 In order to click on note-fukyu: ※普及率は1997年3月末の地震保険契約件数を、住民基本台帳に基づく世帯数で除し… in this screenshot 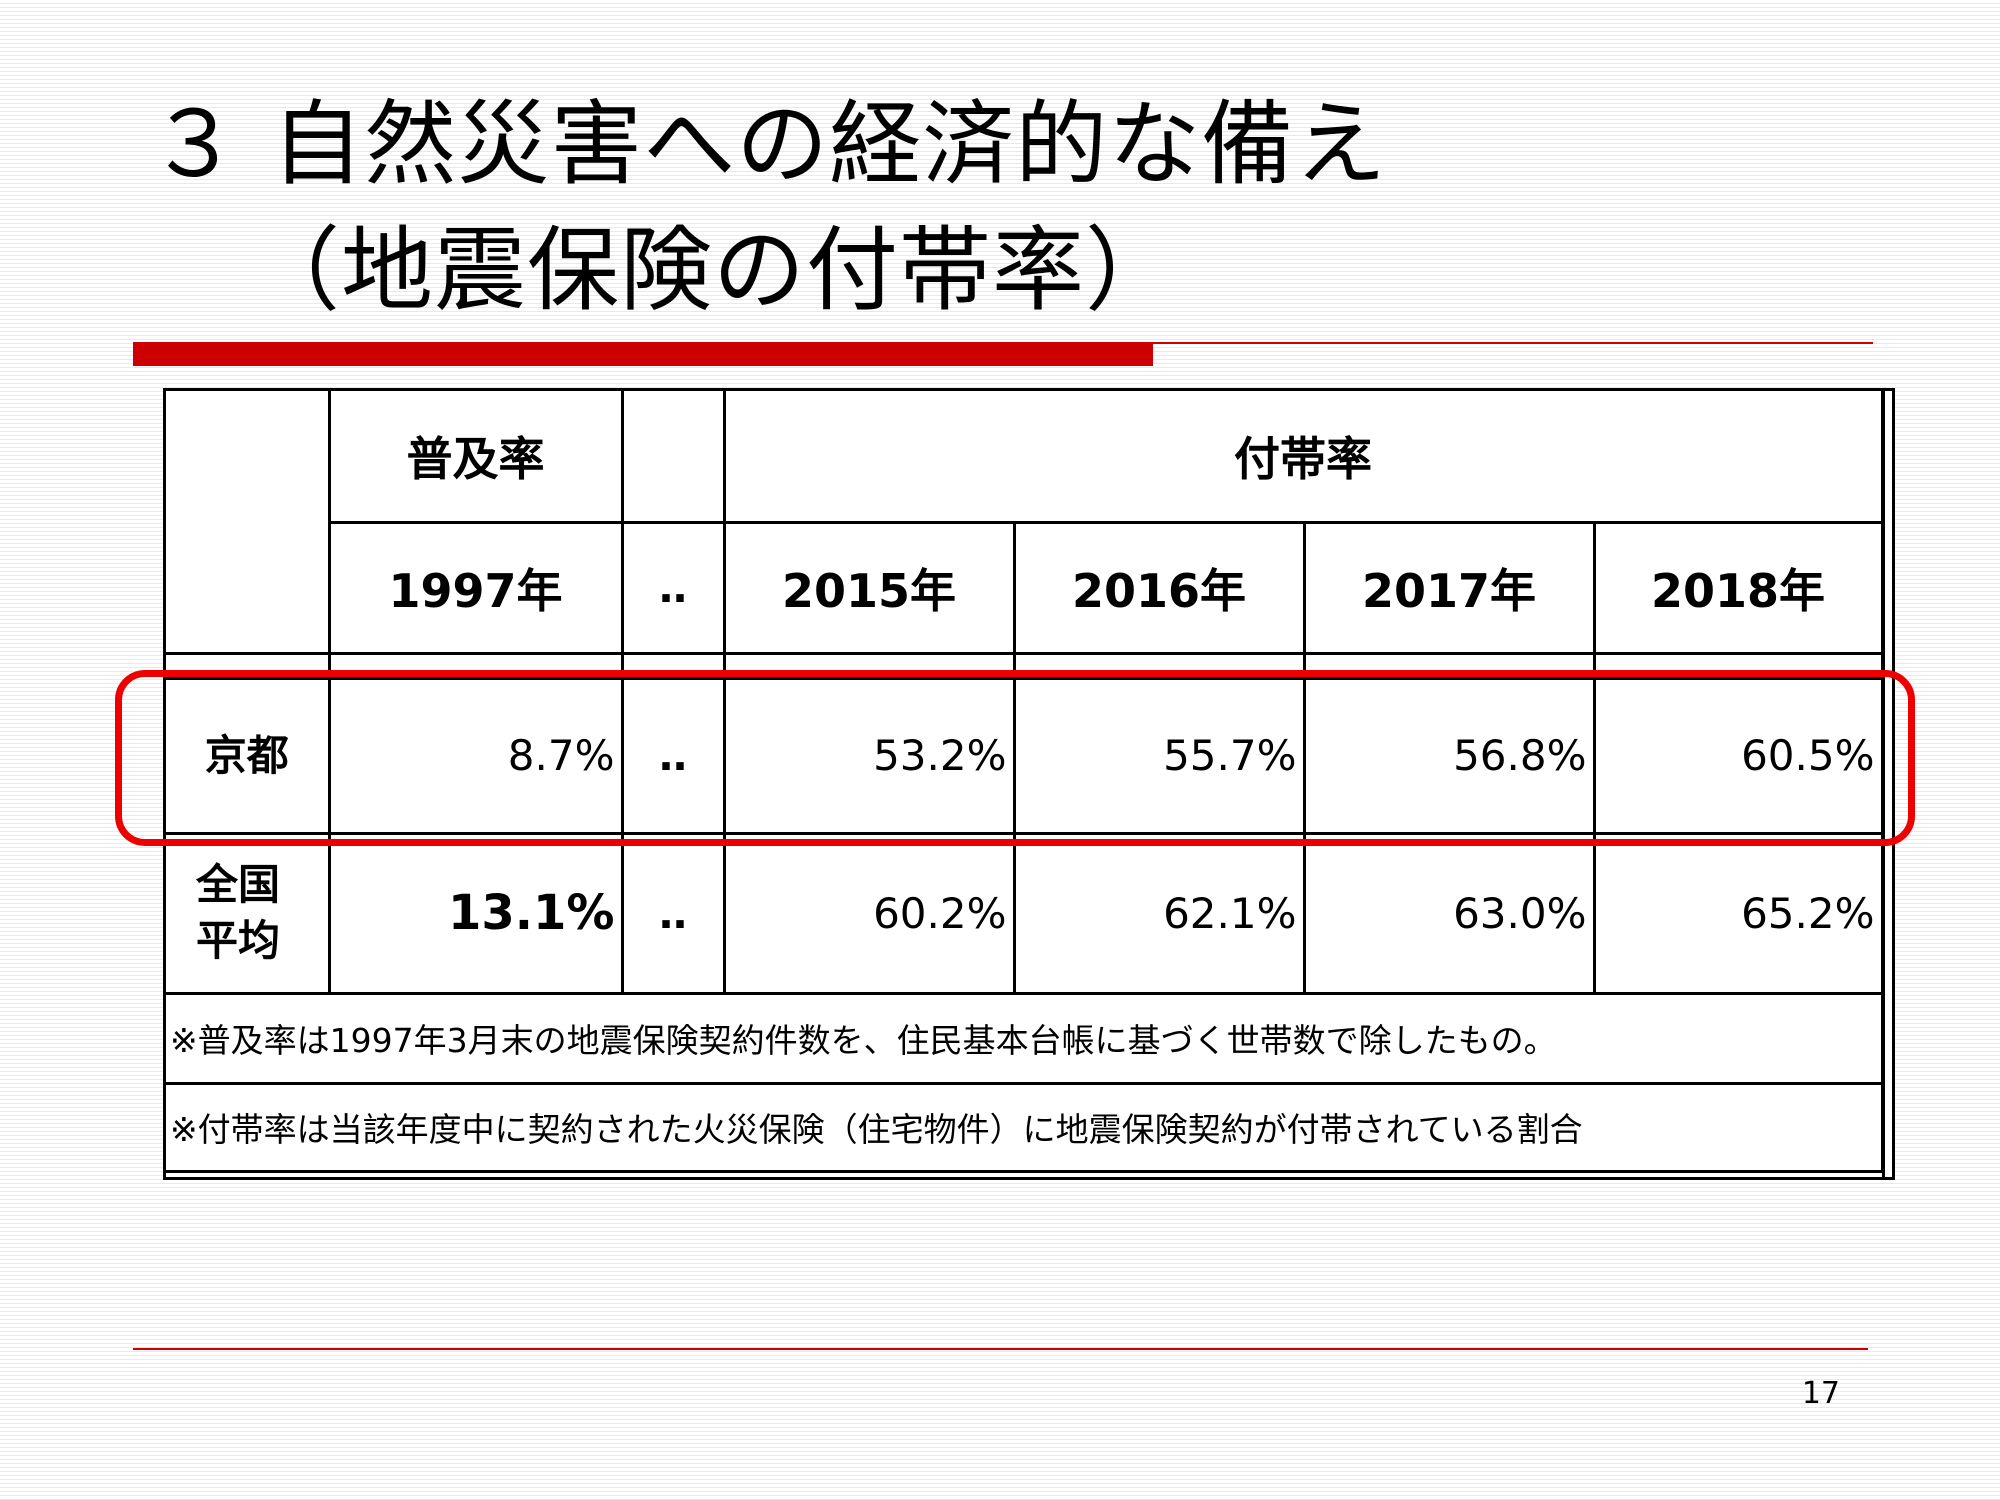, I will do `click(1025, 1038)`.